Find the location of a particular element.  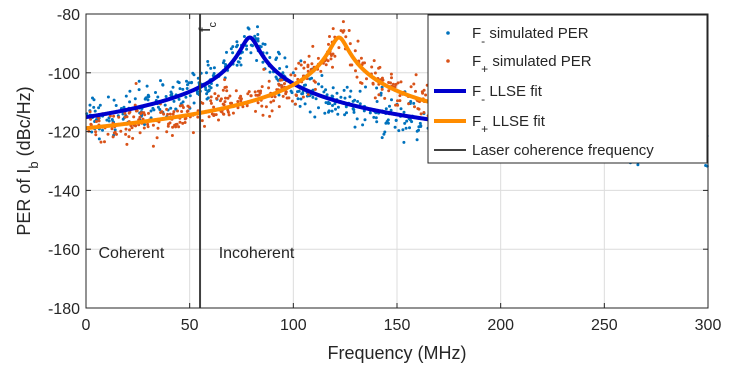

legend-marker-dot is located at coordinates (448, 33).